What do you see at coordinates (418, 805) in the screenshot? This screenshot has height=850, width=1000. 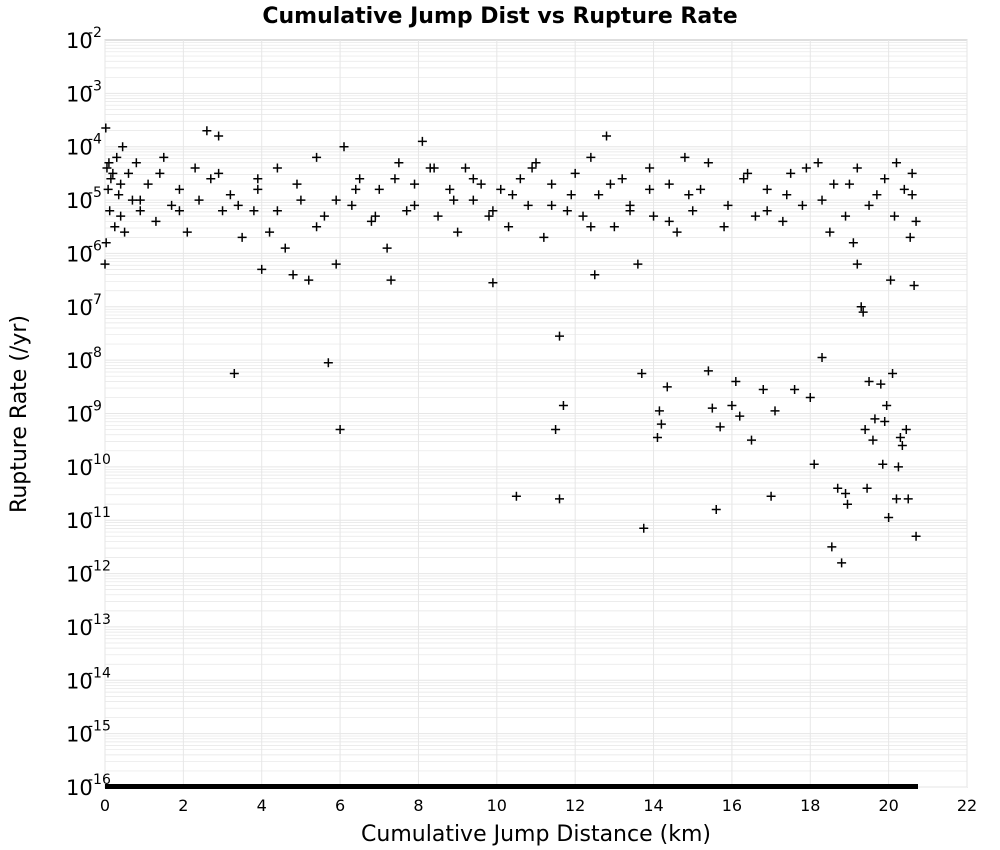 I see `x-tick-label: 8` at bounding box center [418, 805].